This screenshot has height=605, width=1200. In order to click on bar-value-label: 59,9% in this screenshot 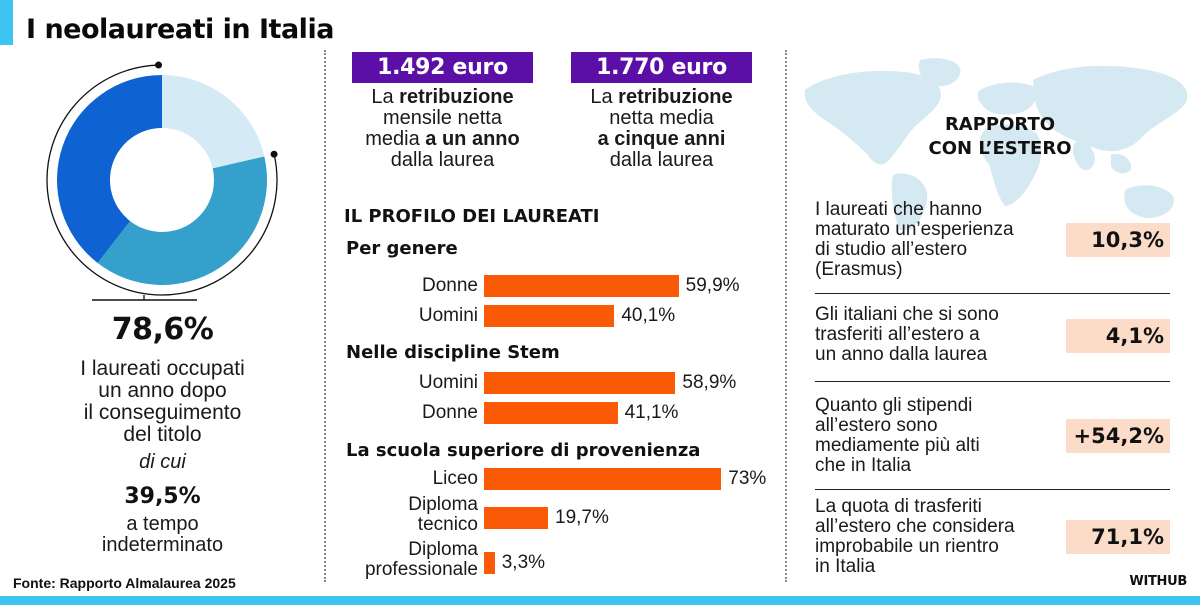, I will do `click(712, 285)`.